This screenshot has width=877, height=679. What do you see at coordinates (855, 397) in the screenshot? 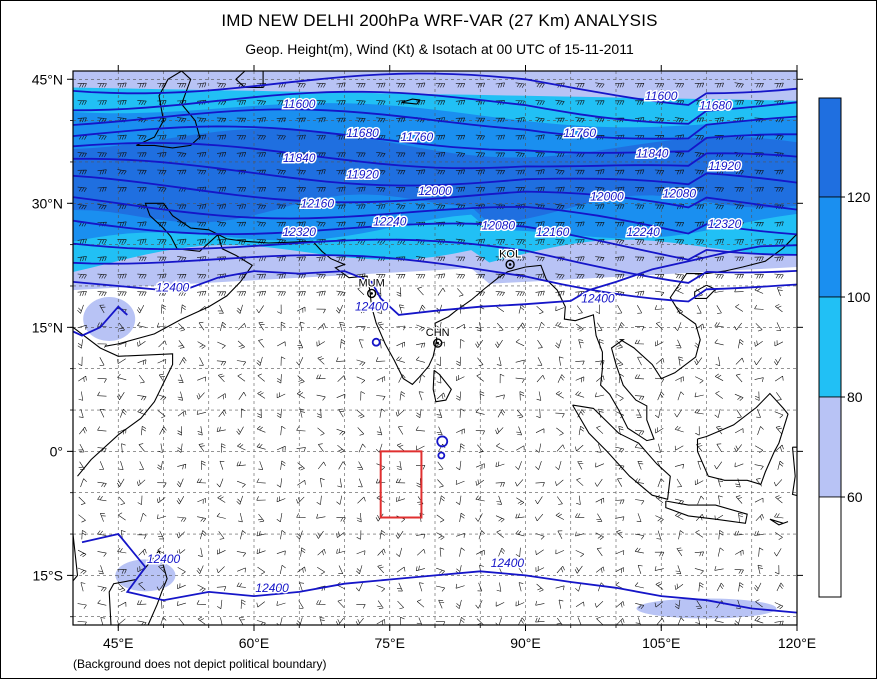
I see `colorbar-tick-label: 80` at bounding box center [855, 397].